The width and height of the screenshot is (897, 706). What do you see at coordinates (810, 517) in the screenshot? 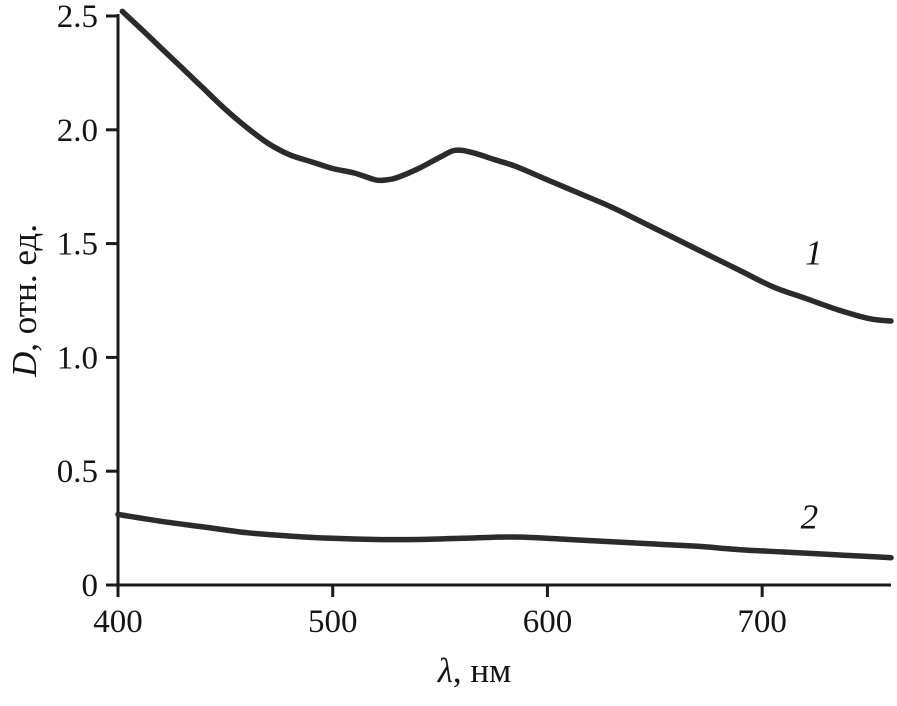
I see `series-2-label: 2` at bounding box center [810, 517].